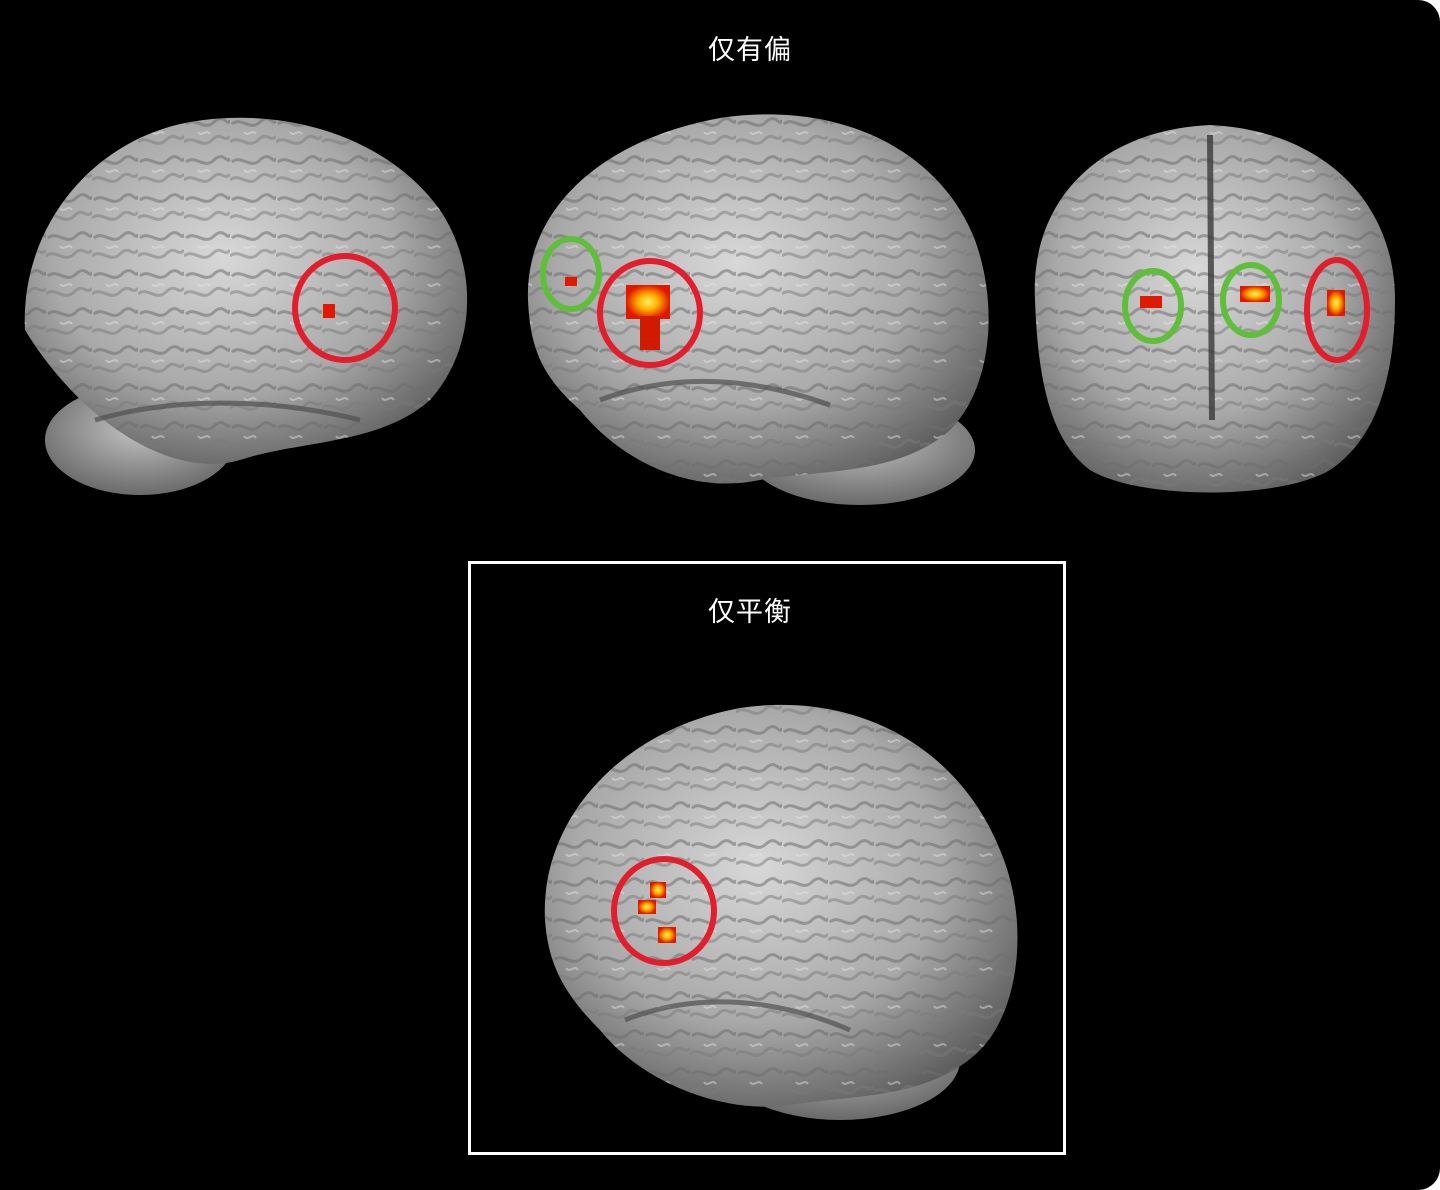  I want to click on activation-4c, so click(667, 935).